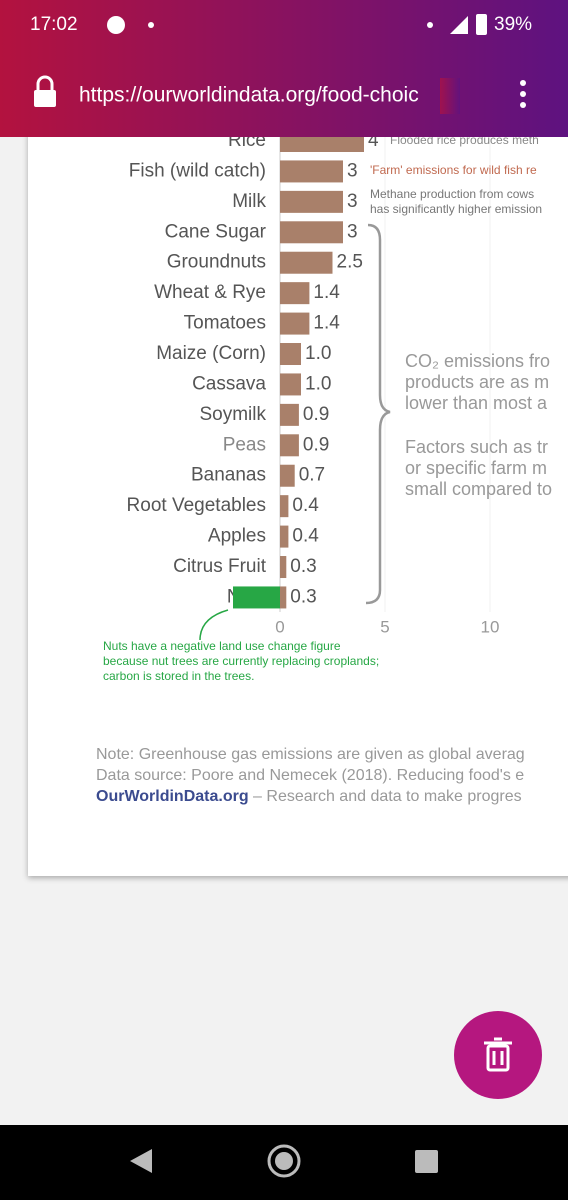 The width and height of the screenshot is (568, 1200). What do you see at coordinates (141, 1161) in the screenshot?
I see `back-button` at bounding box center [141, 1161].